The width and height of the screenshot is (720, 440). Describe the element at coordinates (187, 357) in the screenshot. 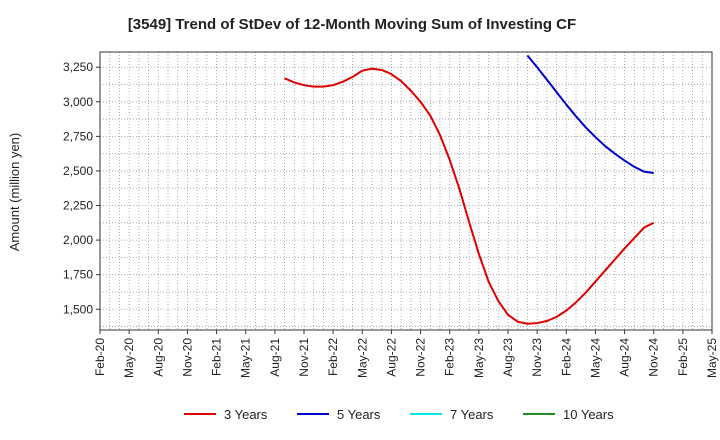

I see `x-tick-label: Nov-20` at that location.